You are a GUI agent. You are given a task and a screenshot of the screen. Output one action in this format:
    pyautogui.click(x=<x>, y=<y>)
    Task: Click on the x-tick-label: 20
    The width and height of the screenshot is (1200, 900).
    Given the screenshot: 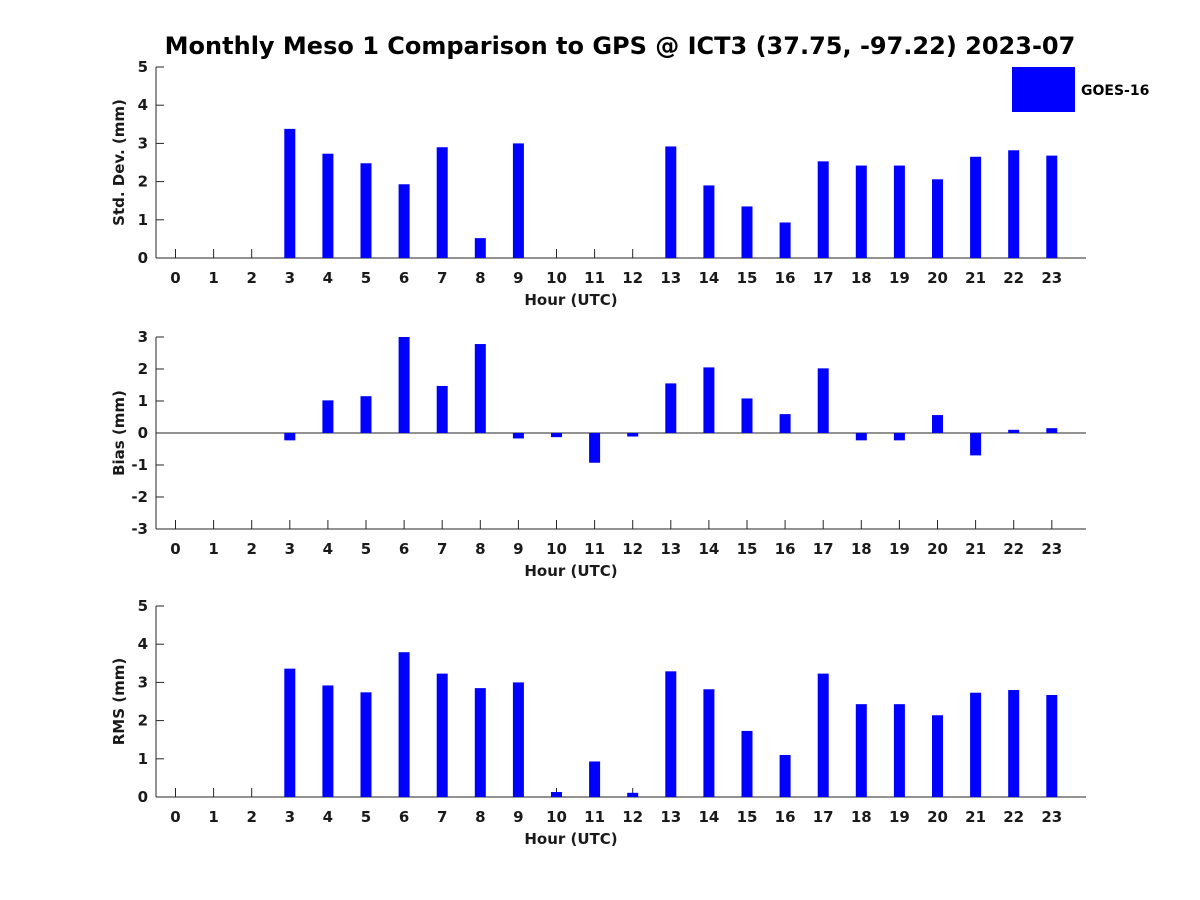 What is the action you would take?
    pyautogui.click(x=937, y=549)
    